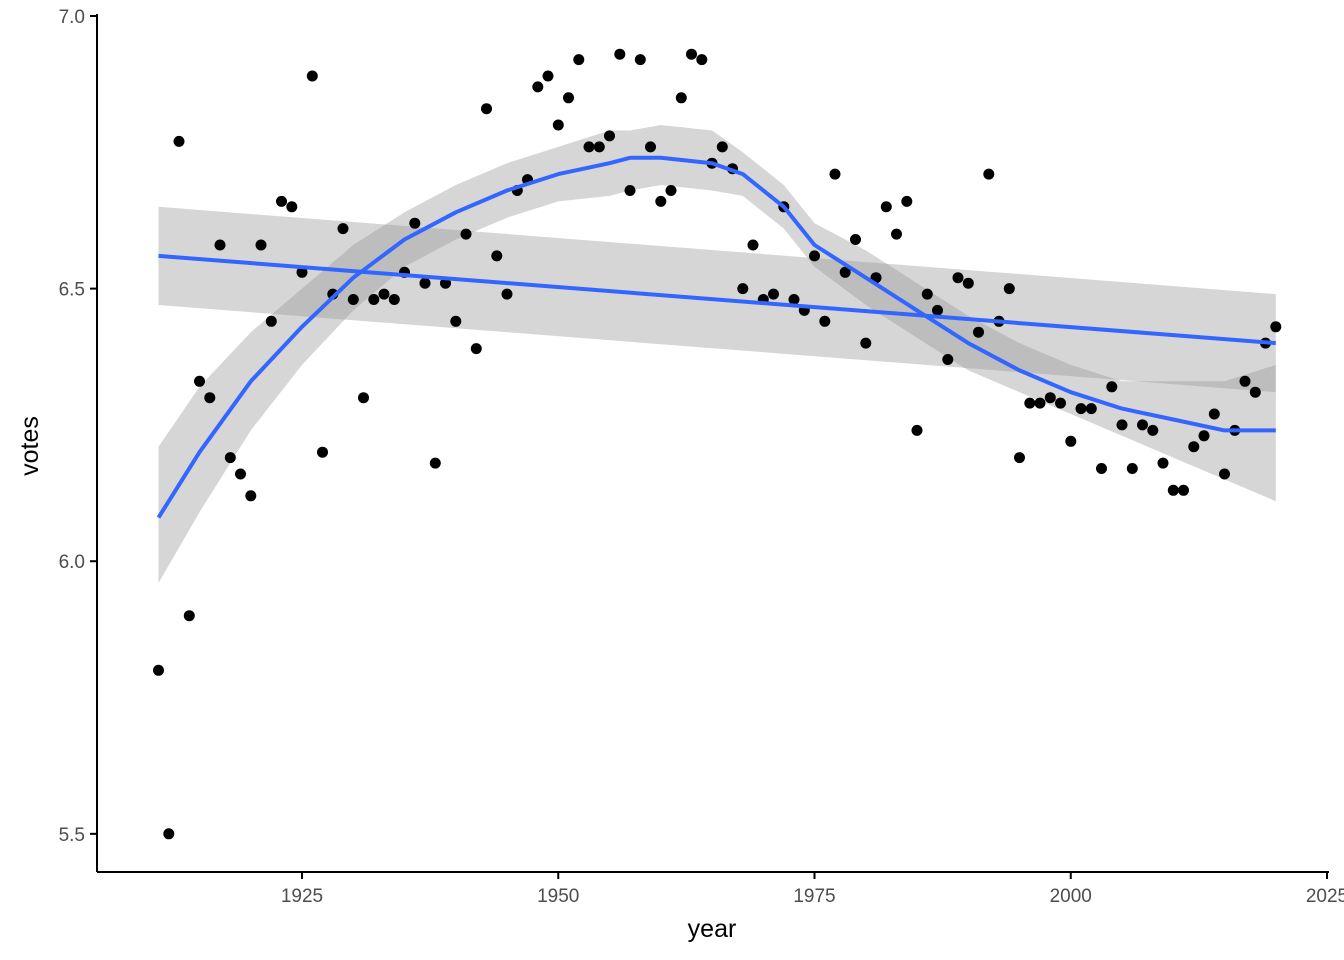 The image size is (1344, 960). I want to click on y-axis-title: votes, so click(30, 446).